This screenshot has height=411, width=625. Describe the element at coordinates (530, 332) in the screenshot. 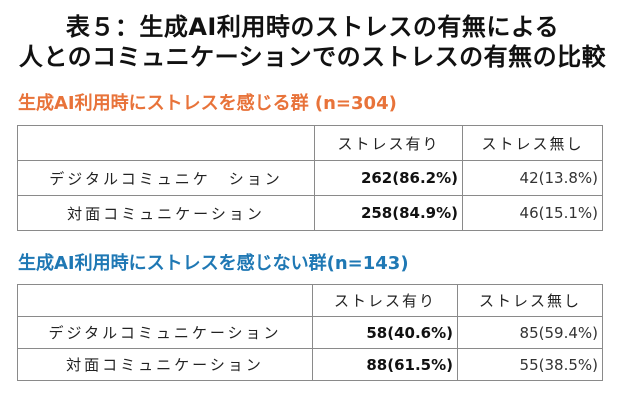

I see `cell-stress-no: 85(59.4%)` at that location.